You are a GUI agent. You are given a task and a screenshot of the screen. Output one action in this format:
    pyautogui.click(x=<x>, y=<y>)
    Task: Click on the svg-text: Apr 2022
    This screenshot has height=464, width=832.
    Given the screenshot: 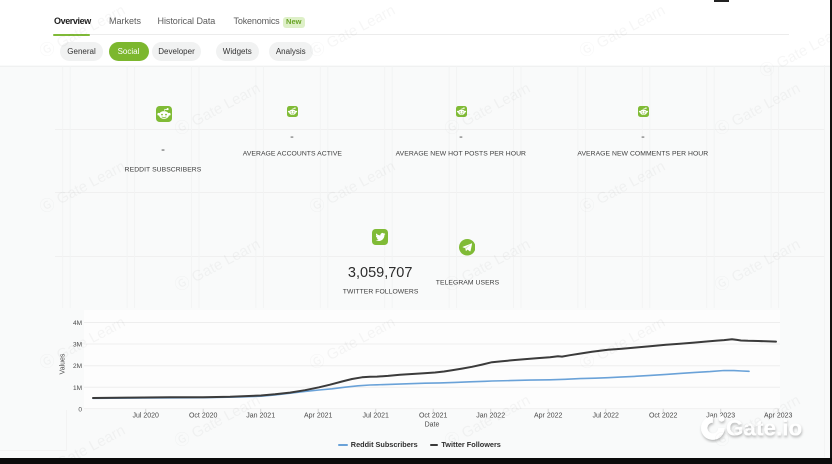 What is the action you would take?
    pyautogui.click(x=548, y=416)
    